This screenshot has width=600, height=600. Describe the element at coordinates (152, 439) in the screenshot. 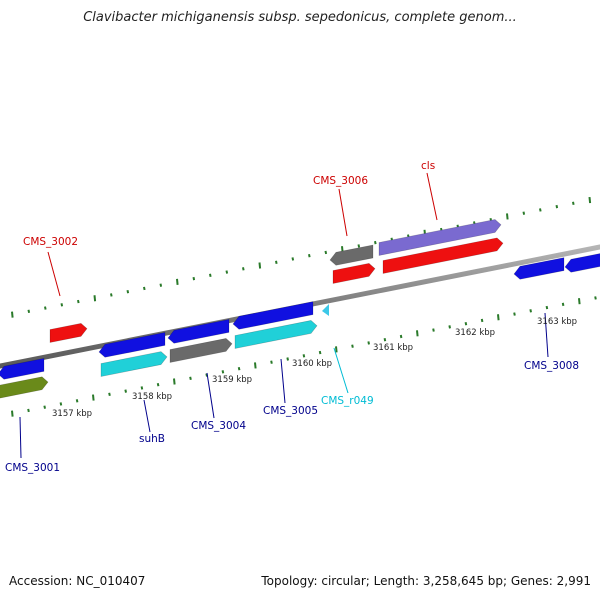

I see `gene-label-suhb: suhB` at that location.